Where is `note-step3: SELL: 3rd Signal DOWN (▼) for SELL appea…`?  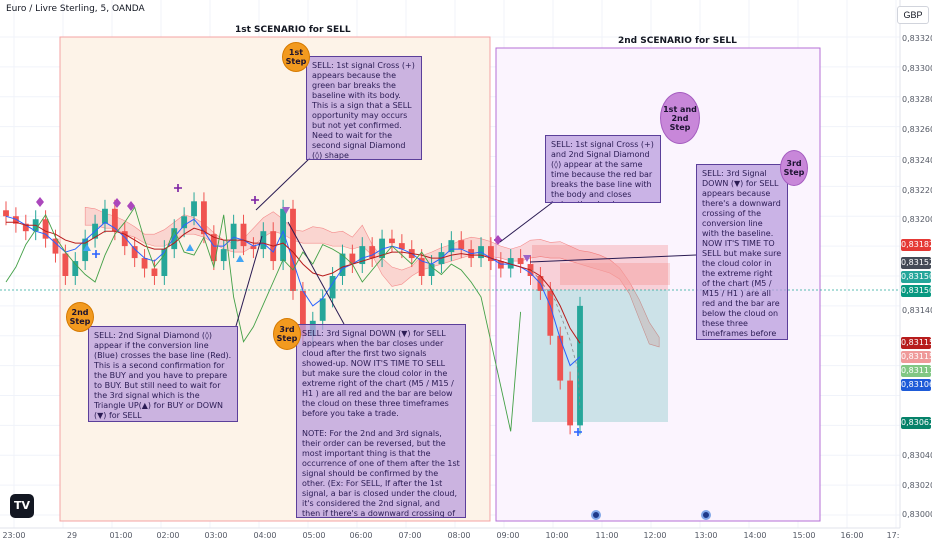 note-step3: SELL: 3rd Signal DOWN (▼) for SELL appea… is located at coordinates (381, 421).